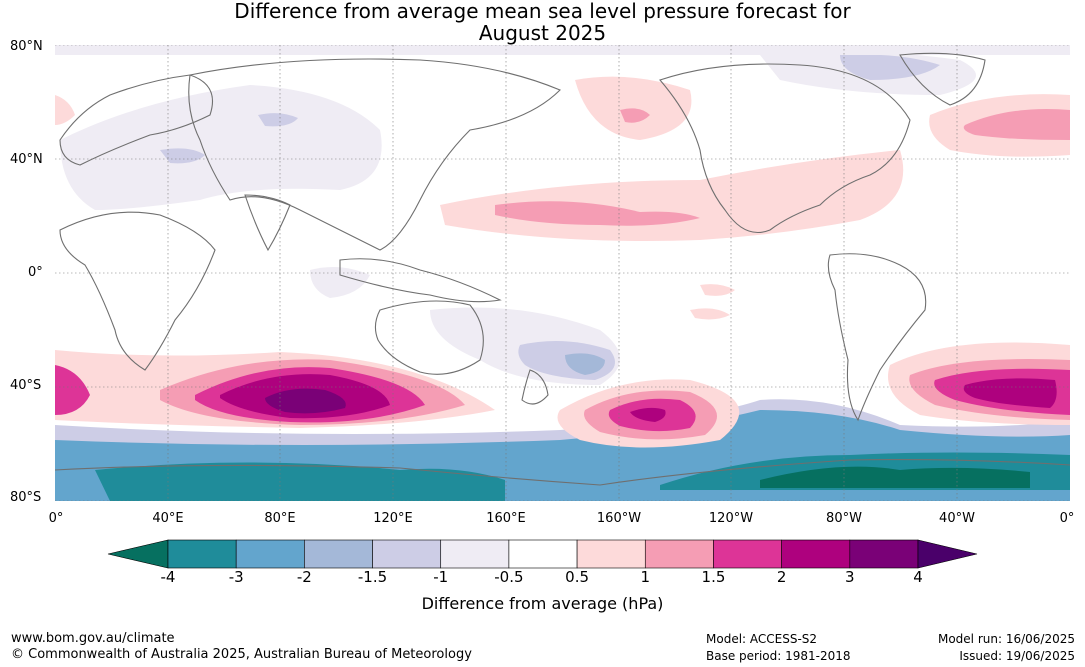 The image size is (1085, 667). What do you see at coordinates (441, 577) in the screenshot?
I see `colorbar-tick-label: -1` at bounding box center [441, 577].